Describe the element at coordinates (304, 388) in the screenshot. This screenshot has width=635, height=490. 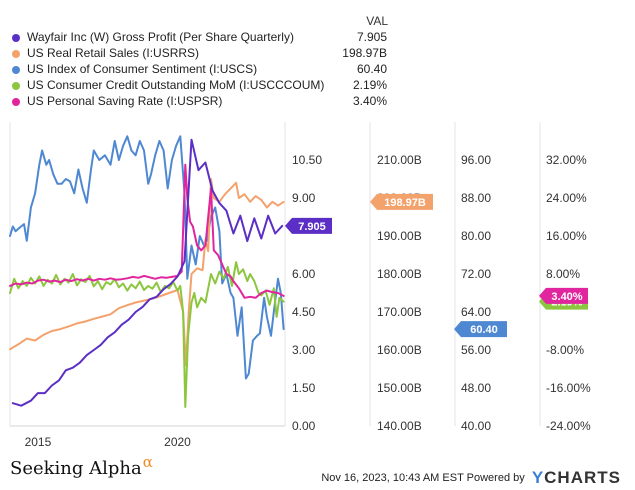
I see `y-tick-label: 1.50` at that location.